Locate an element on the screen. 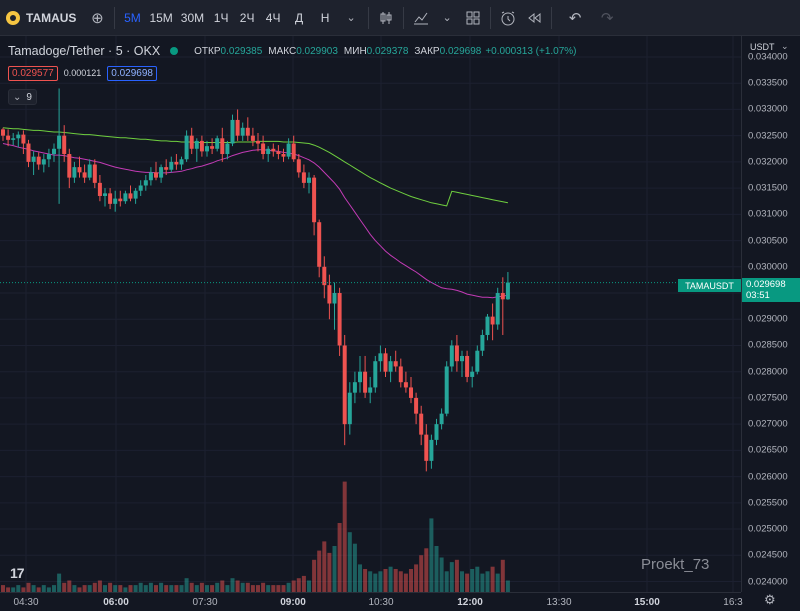 The image size is (800, 611). price-tick-6: 0.031000 is located at coordinates (768, 214).